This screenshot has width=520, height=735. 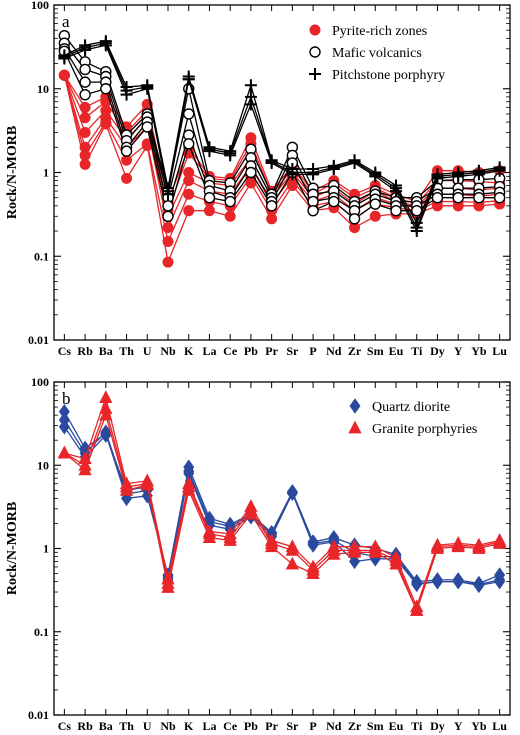 What do you see at coordinates (12, 172) in the screenshot?
I see `y-axis-label: Rock/N-MORB` at bounding box center [12, 172].